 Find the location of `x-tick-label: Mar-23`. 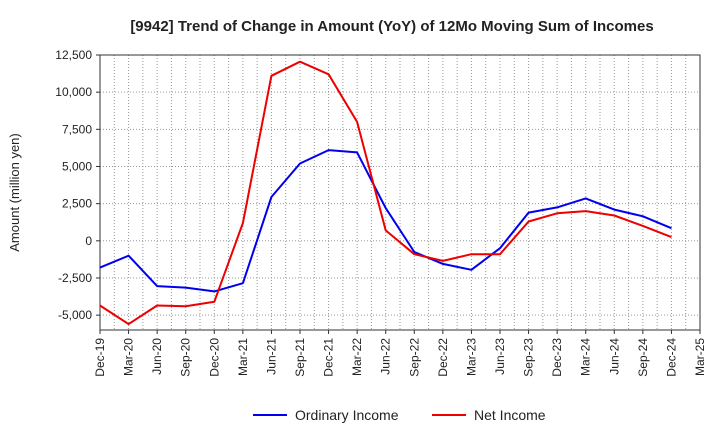

x-tick-label: Mar-23 is located at coordinates (471, 357).